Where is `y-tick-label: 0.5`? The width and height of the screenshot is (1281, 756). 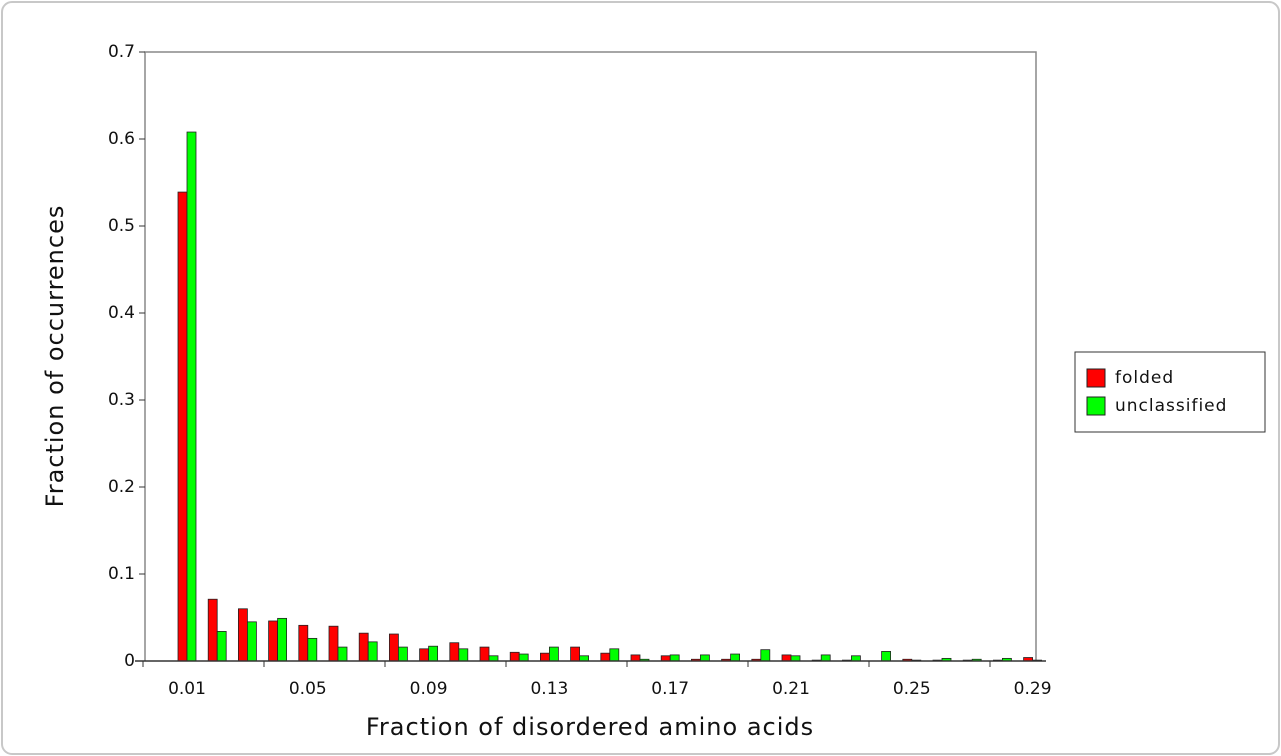 y-tick-label: 0.5 is located at coordinates (121, 226).